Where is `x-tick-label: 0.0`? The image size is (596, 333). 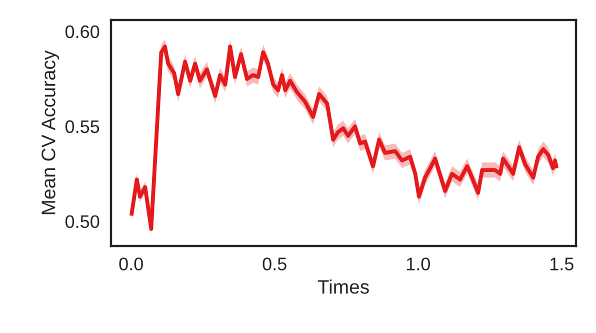
x-tick-label: 0.0 is located at coordinates (131, 264).